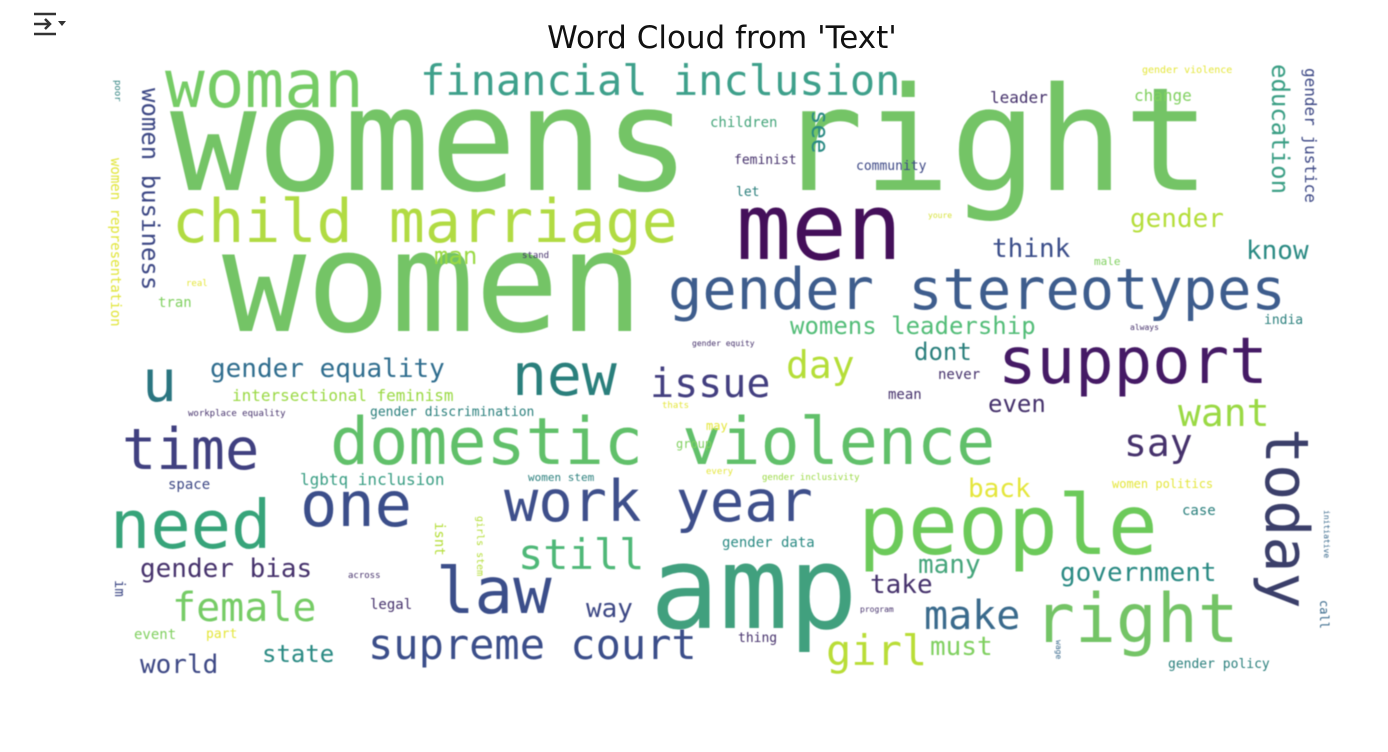 The width and height of the screenshot is (1388, 752). Describe the element at coordinates (425, 222) in the screenshot. I see `word-child-marriage: child marriage` at that location.